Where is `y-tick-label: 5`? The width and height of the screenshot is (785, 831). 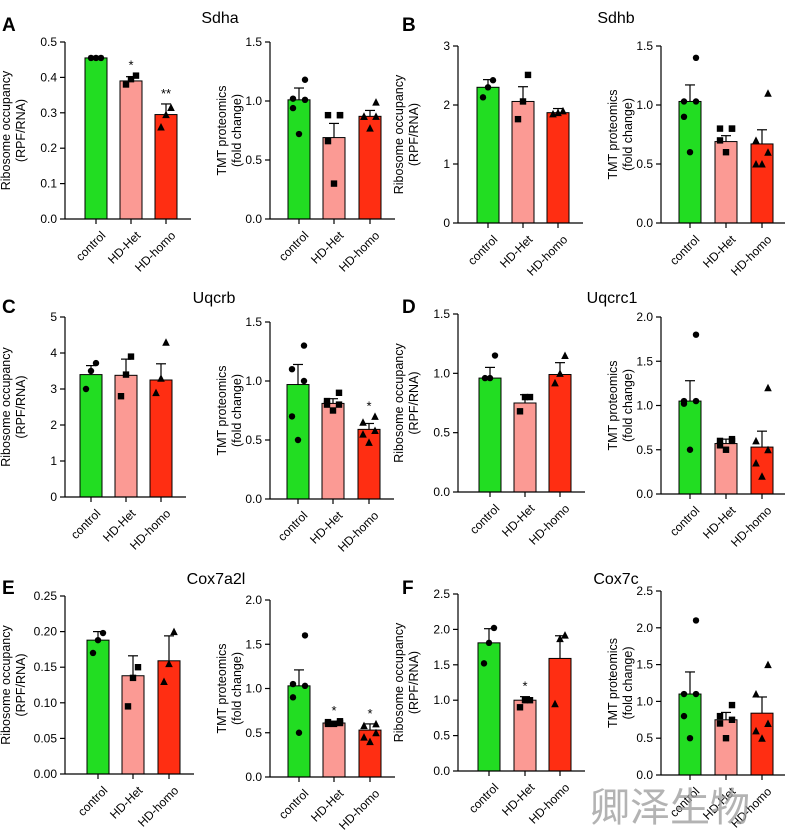 y-tick-label: 5 is located at coordinates (53, 317).